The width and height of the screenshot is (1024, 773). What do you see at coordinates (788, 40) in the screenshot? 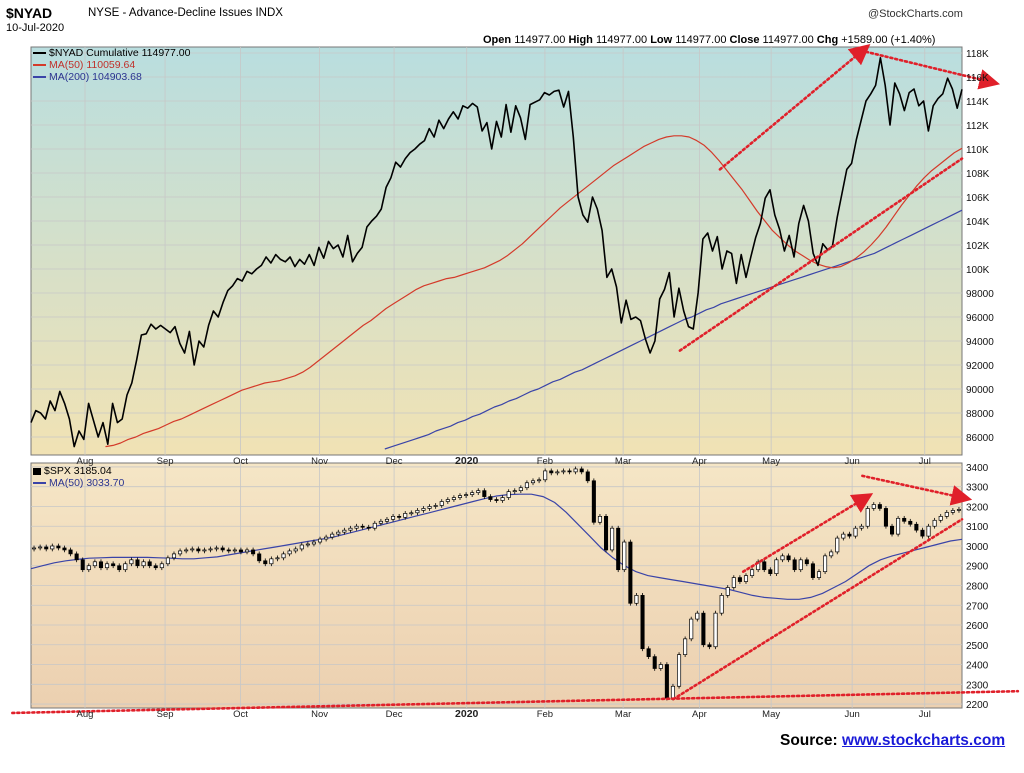
I see `close-value: 114977.00` at bounding box center [788, 40].